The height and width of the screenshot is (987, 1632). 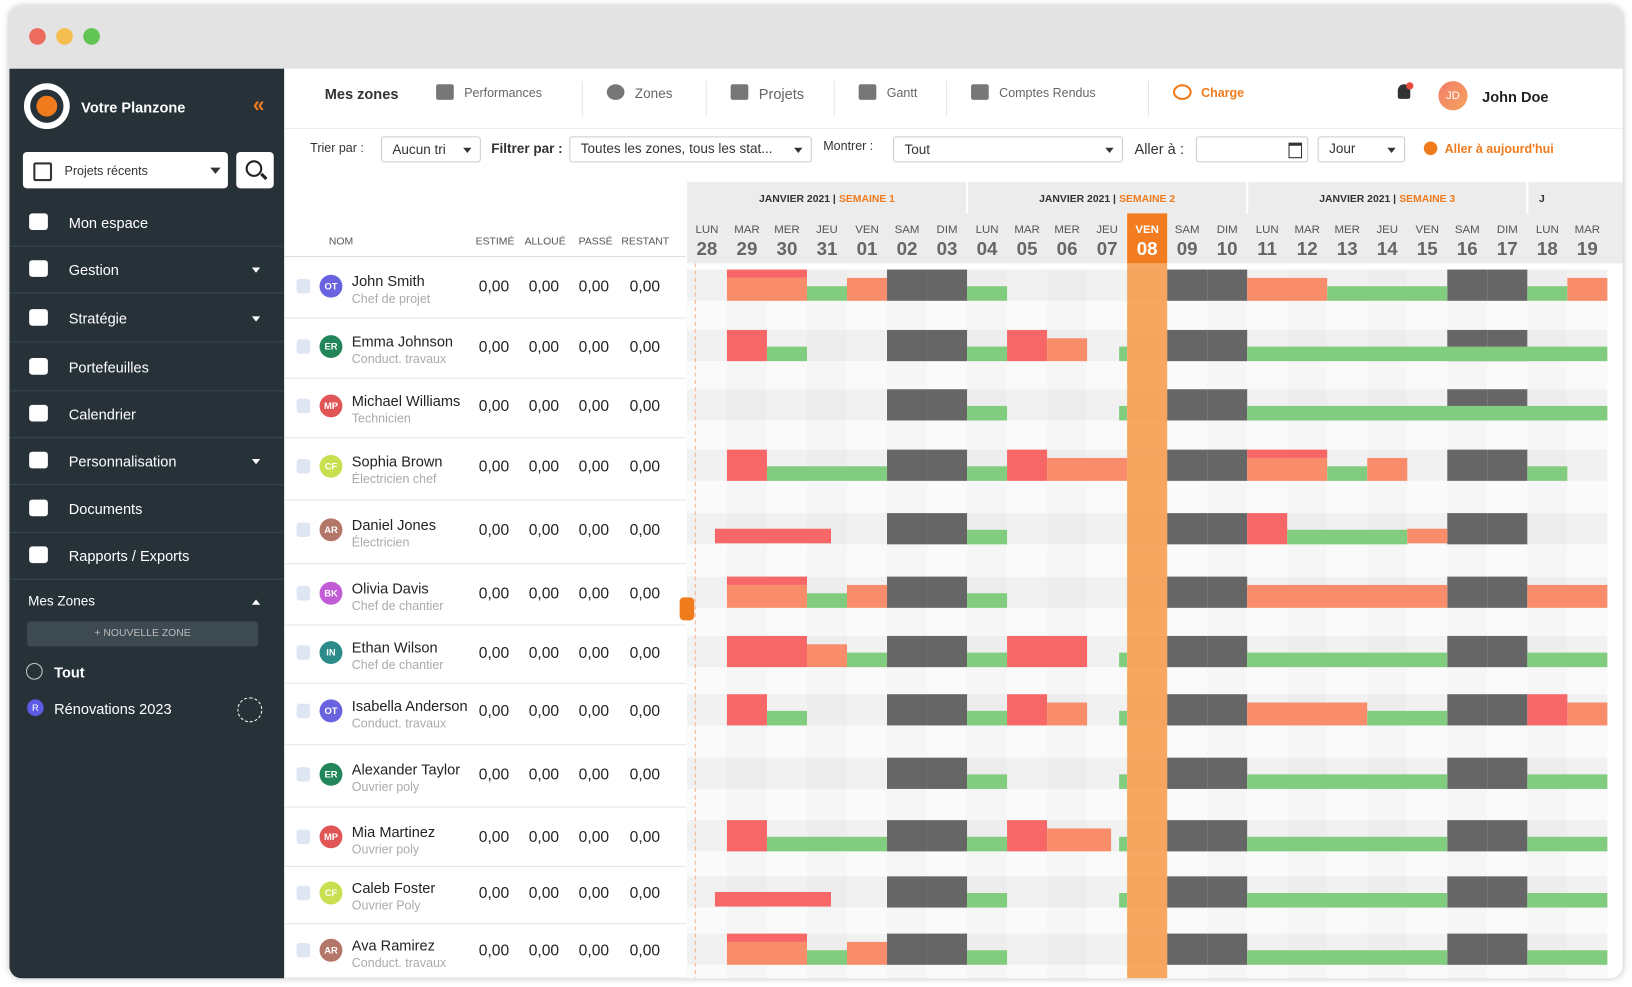 I want to click on nav-item: Mon espace, so click(x=147, y=223).